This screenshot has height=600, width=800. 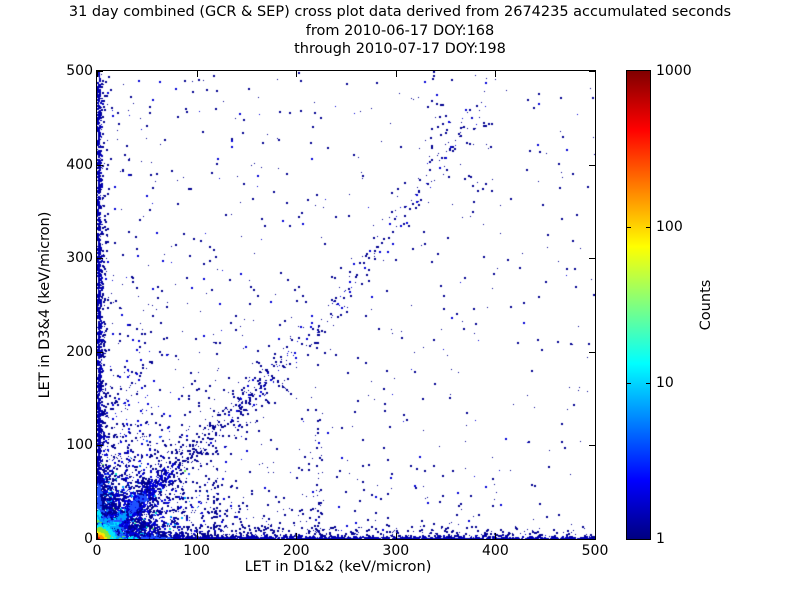 What do you see at coordinates (674, 71) in the screenshot?
I see `colorbar-tick-label: 1000` at bounding box center [674, 71].